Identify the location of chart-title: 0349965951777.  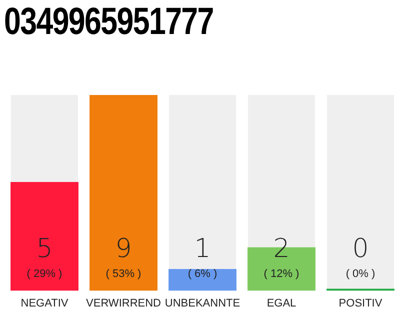
(109, 22).